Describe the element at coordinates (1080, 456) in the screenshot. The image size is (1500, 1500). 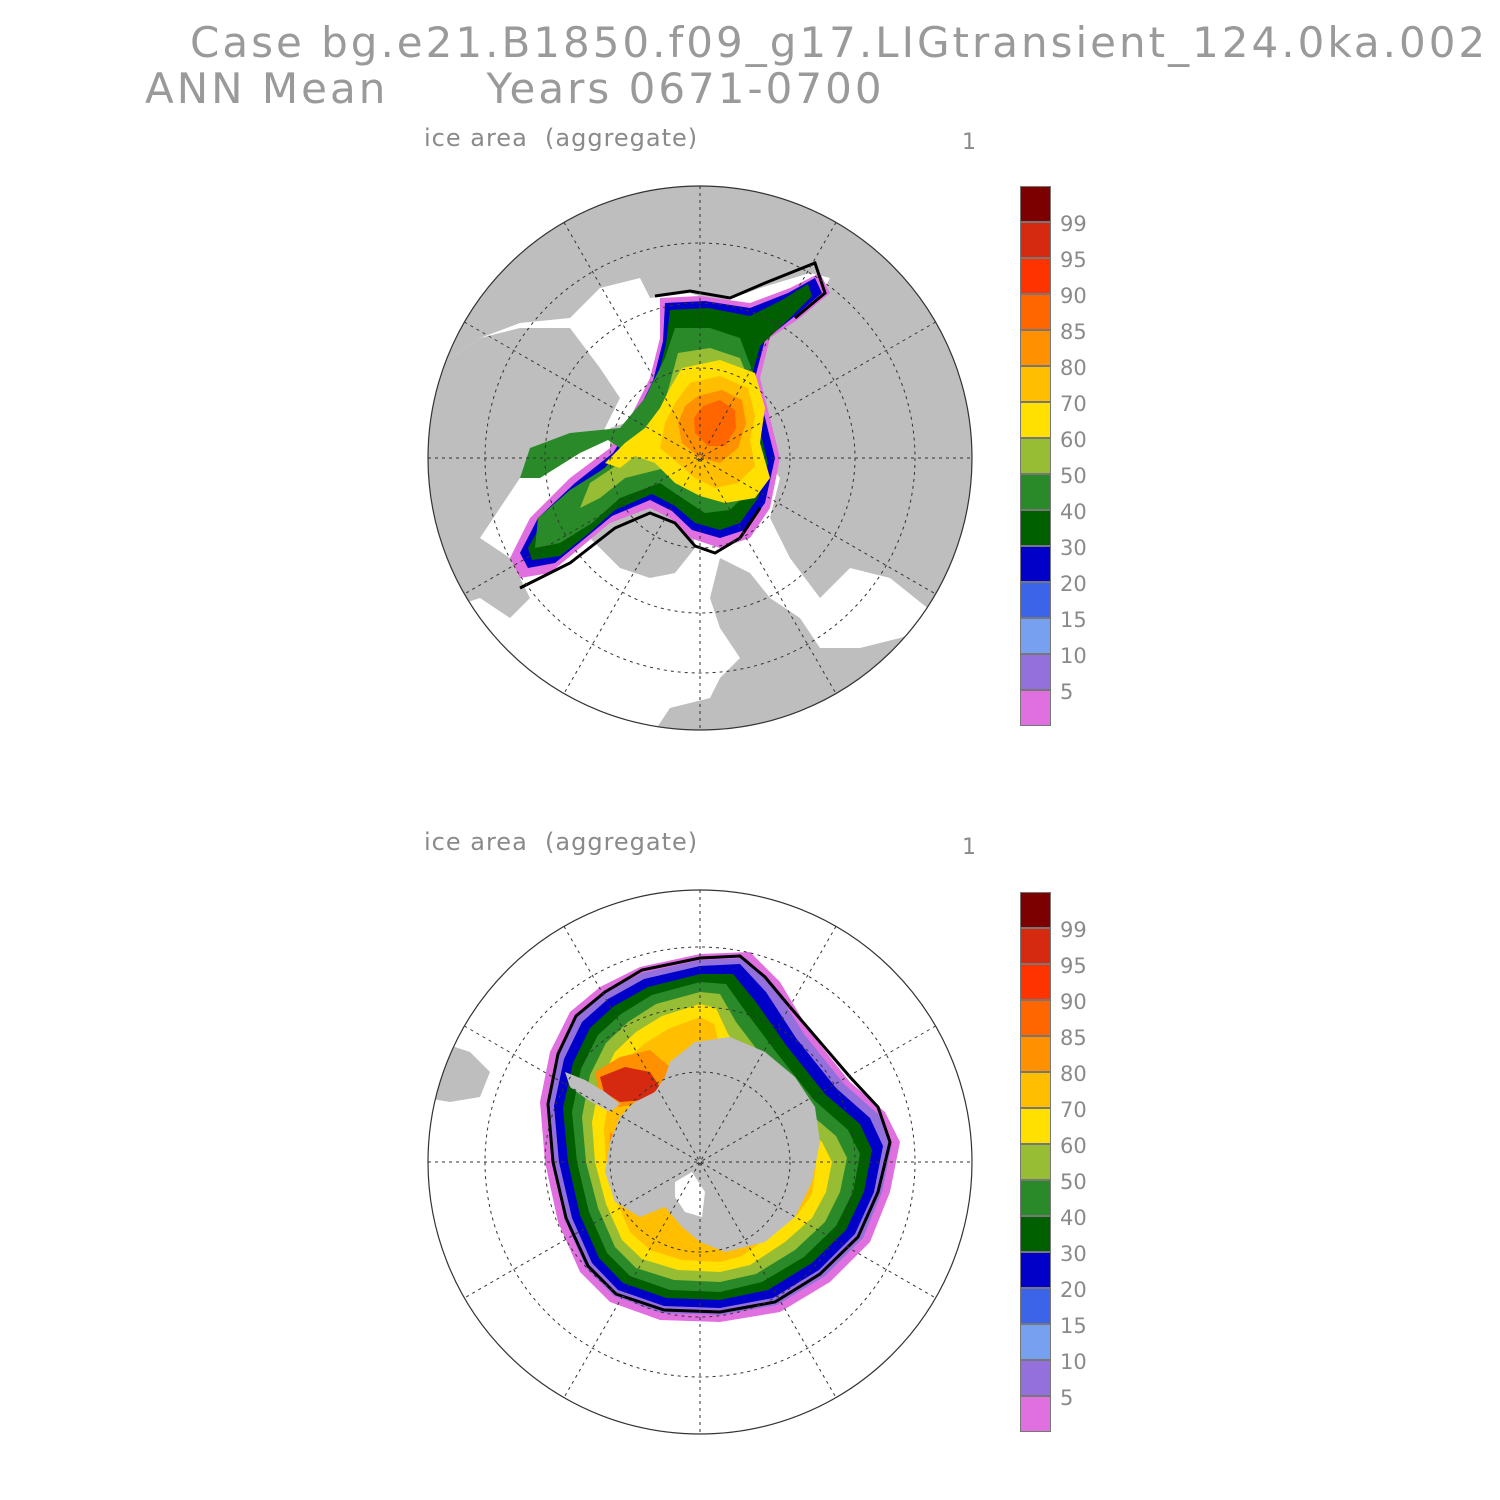
I see `north-colorbar: 99 95 90 85 80 70 60 50 40 30 20 15 10 5` at that location.